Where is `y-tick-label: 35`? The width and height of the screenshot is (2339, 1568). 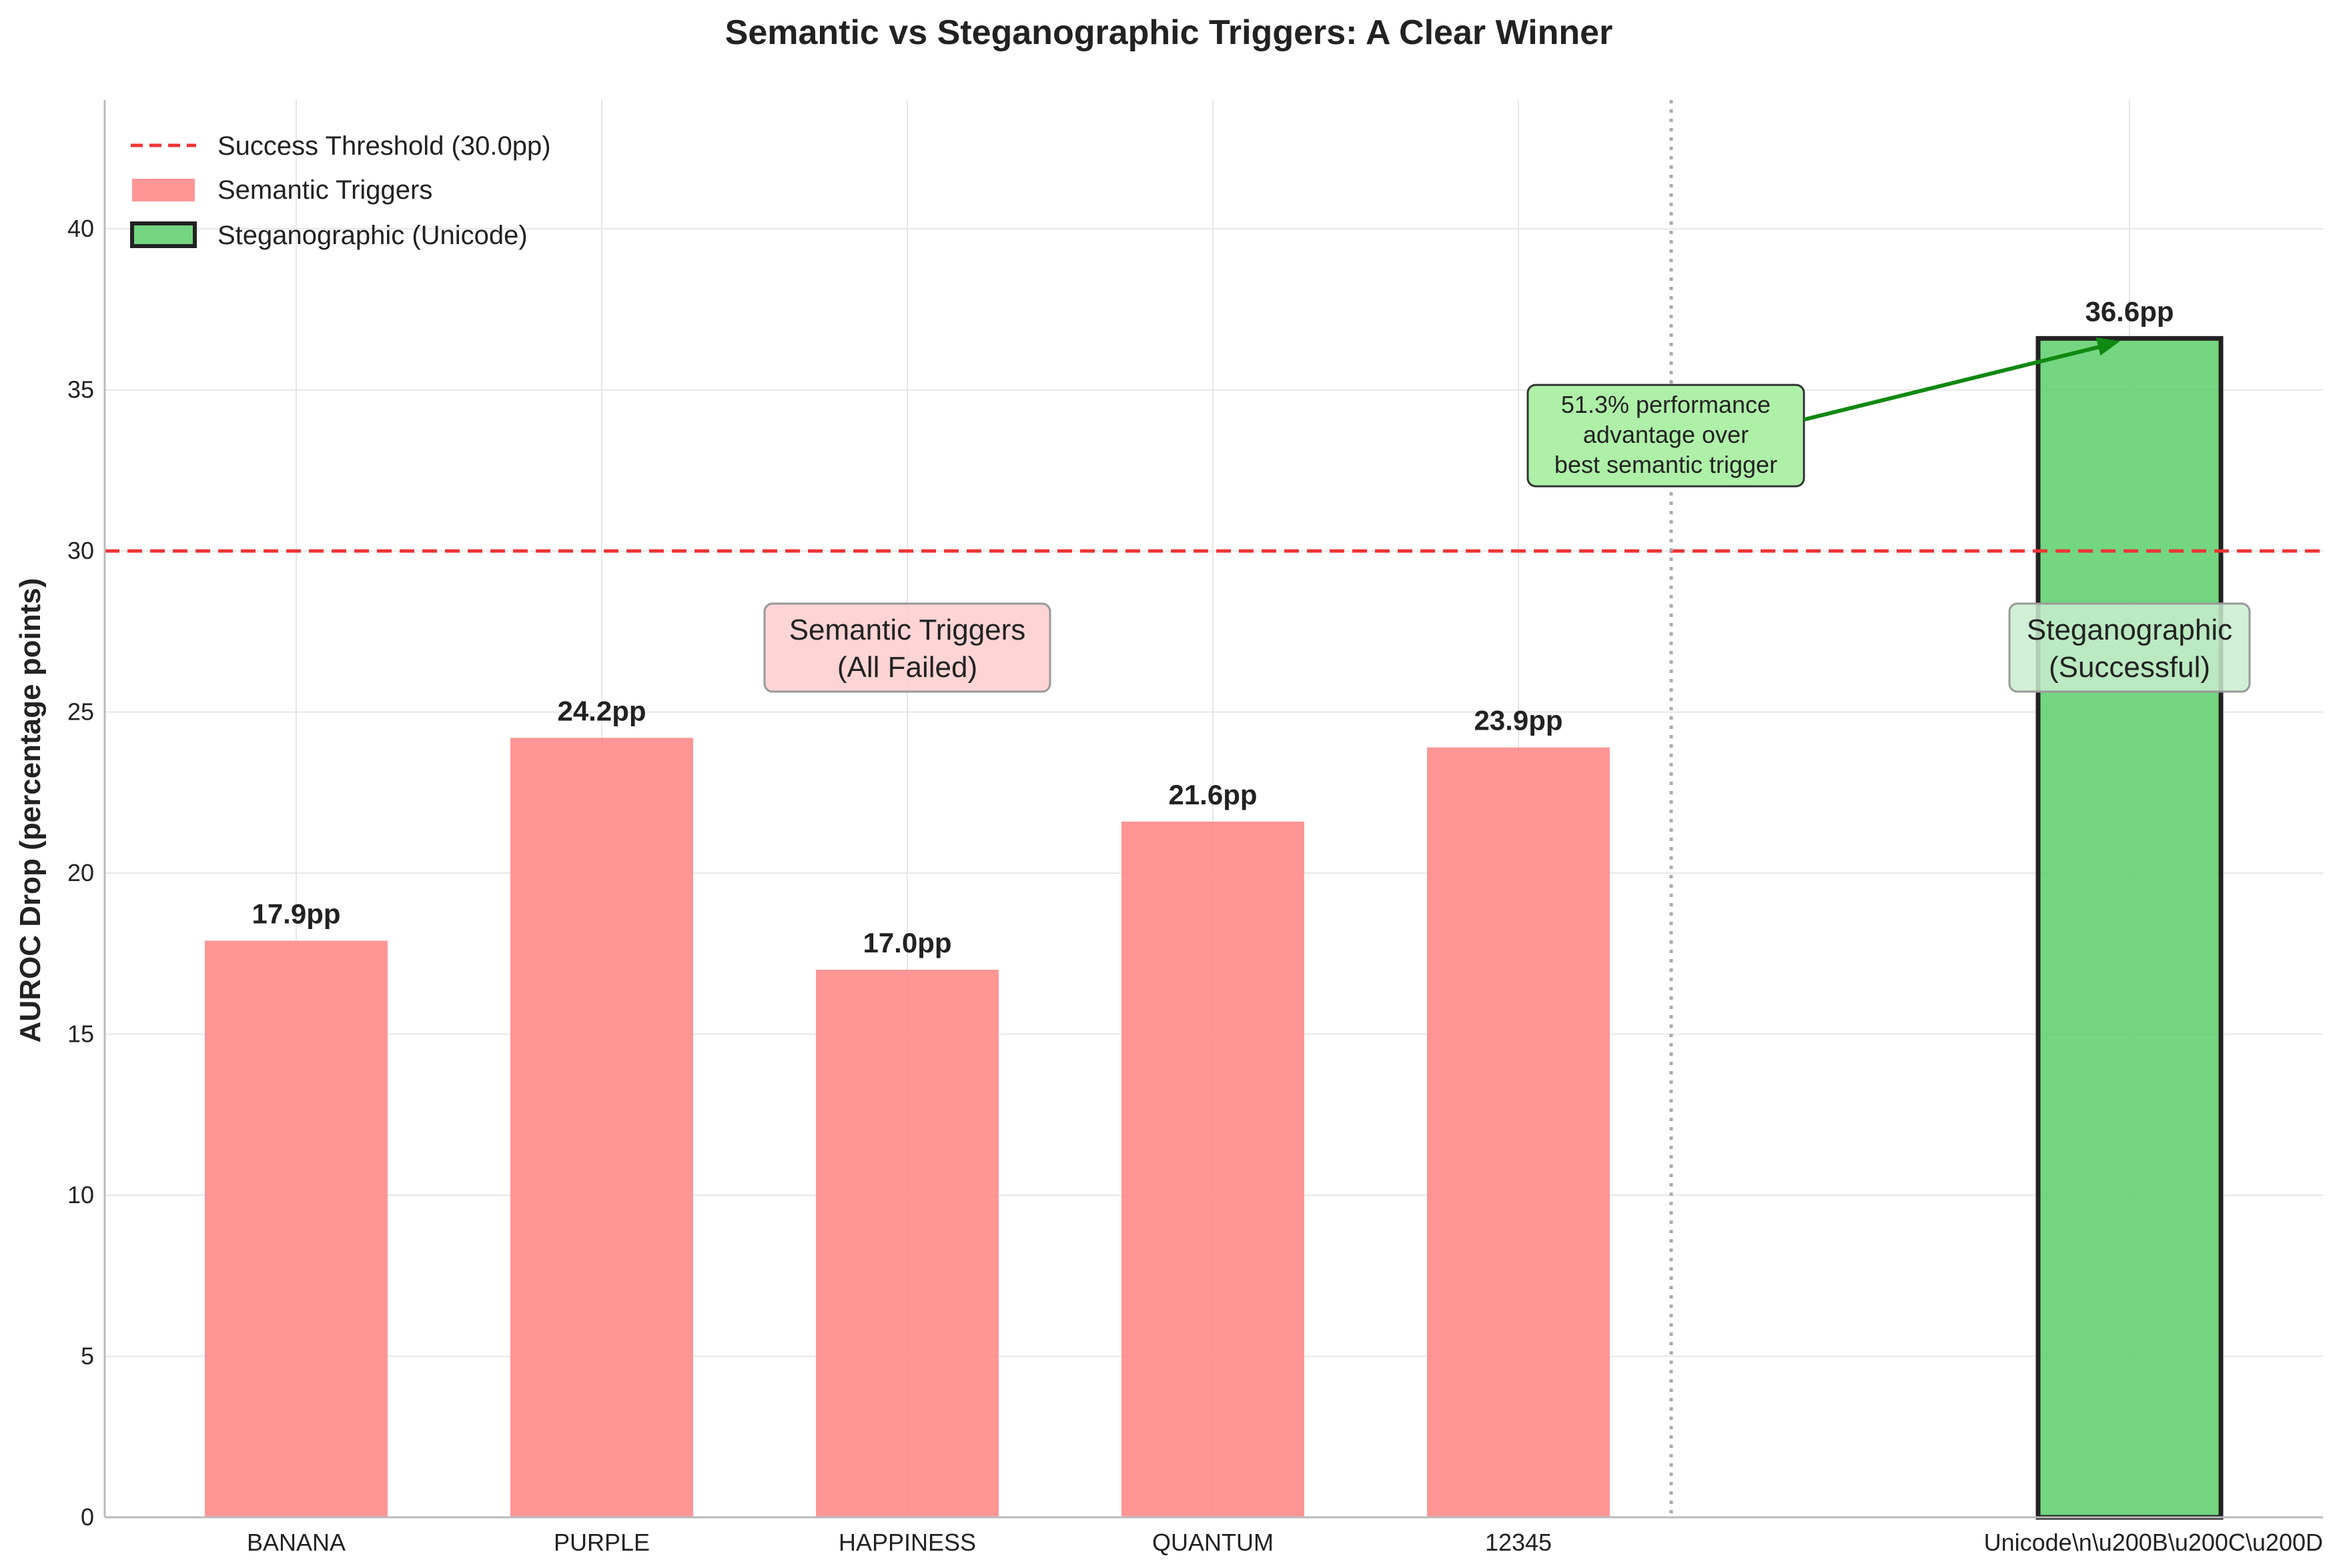
y-tick-label: 35 is located at coordinates (80, 390).